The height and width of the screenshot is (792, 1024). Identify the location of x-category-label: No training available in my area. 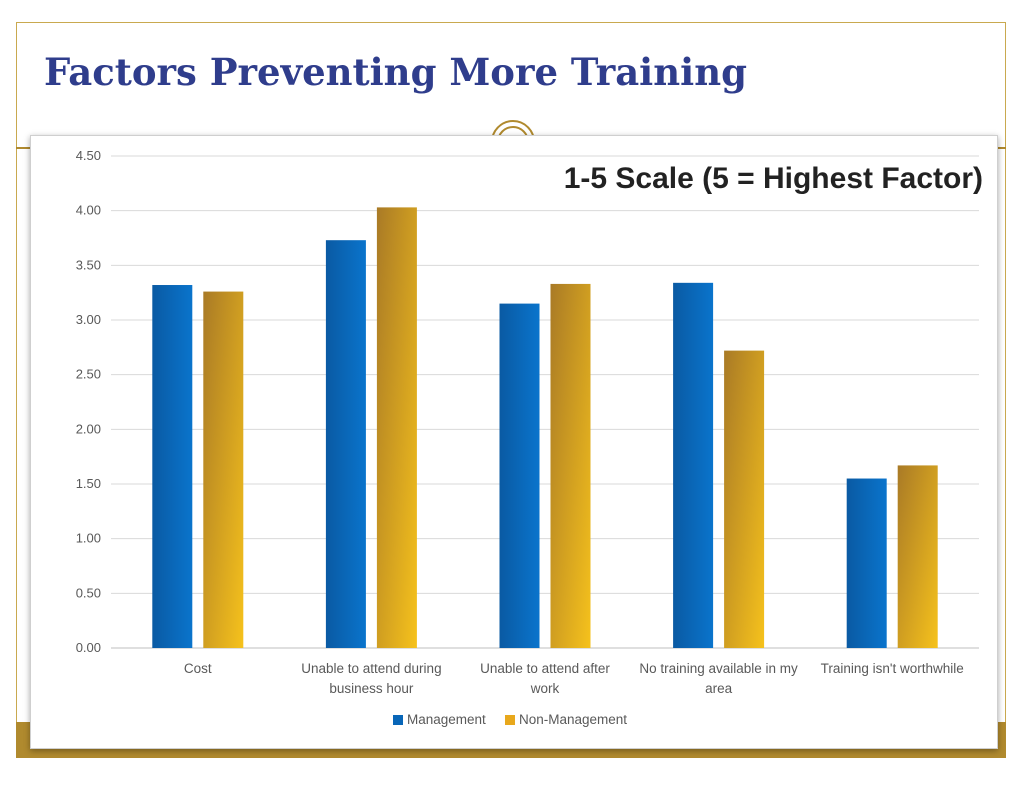
(718, 678).